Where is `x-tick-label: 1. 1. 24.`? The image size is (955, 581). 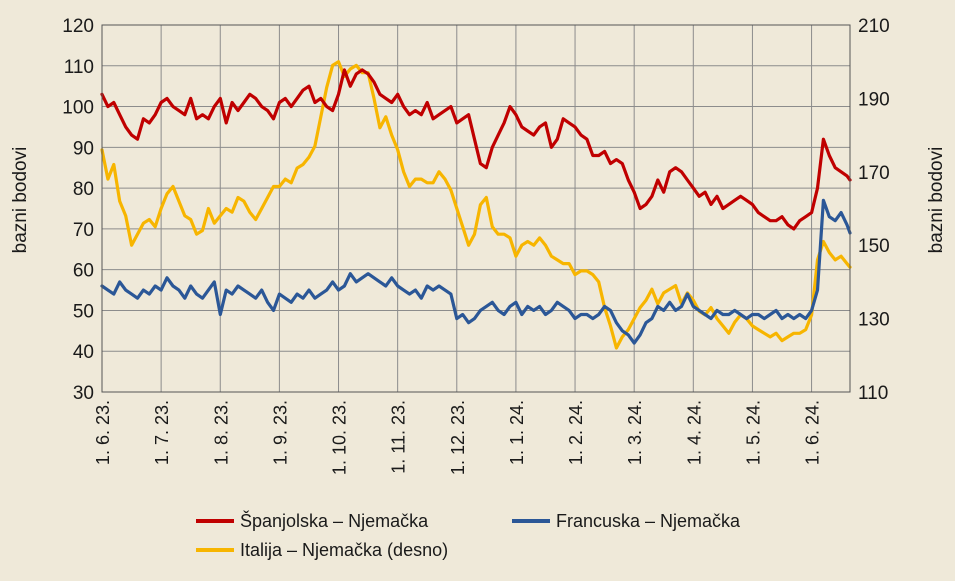 x-tick-label: 1. 1. 24. is located at coordinates (517, 432).